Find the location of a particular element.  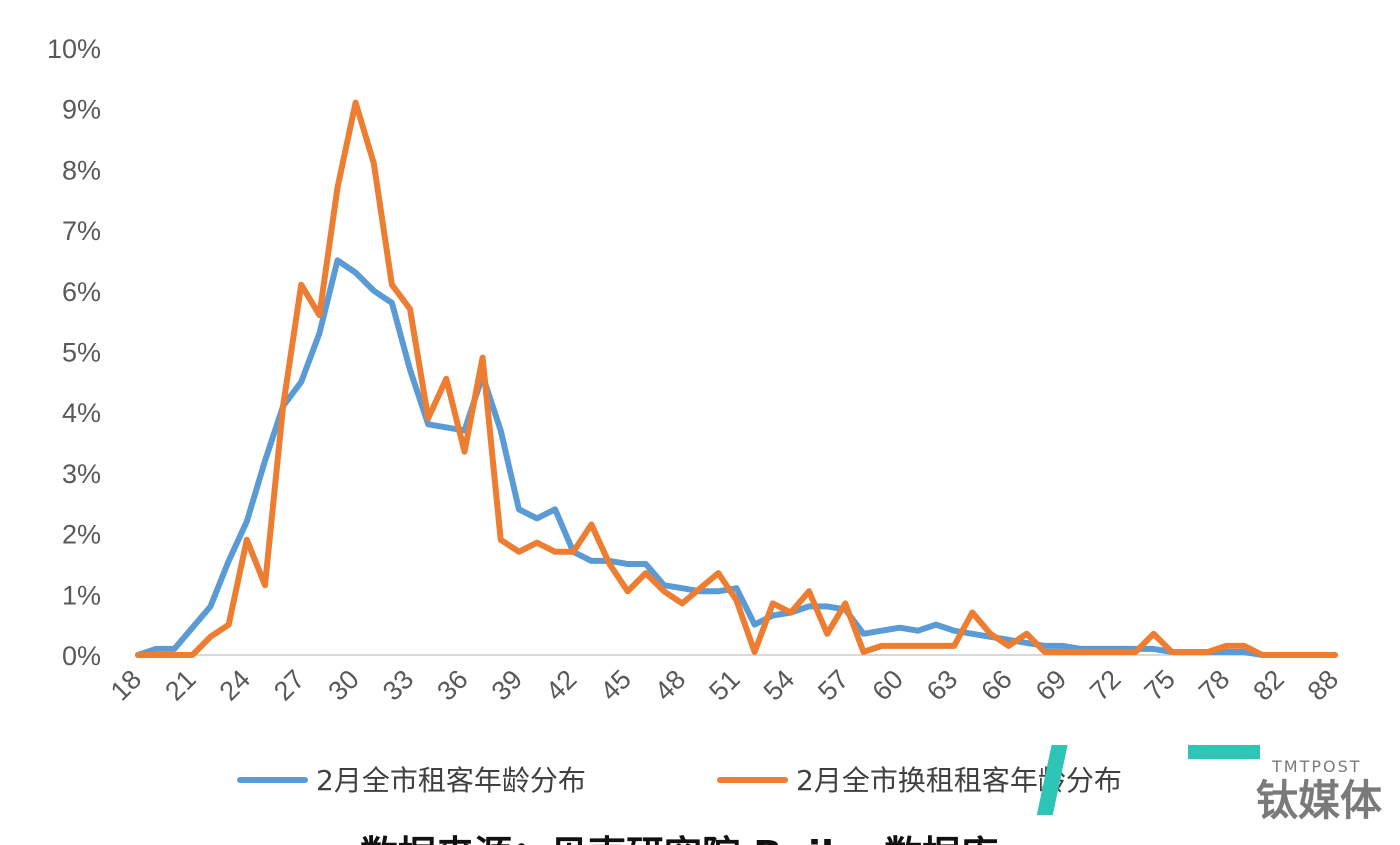

x-tick-label: 72 is located at coordinates (1105, 685).